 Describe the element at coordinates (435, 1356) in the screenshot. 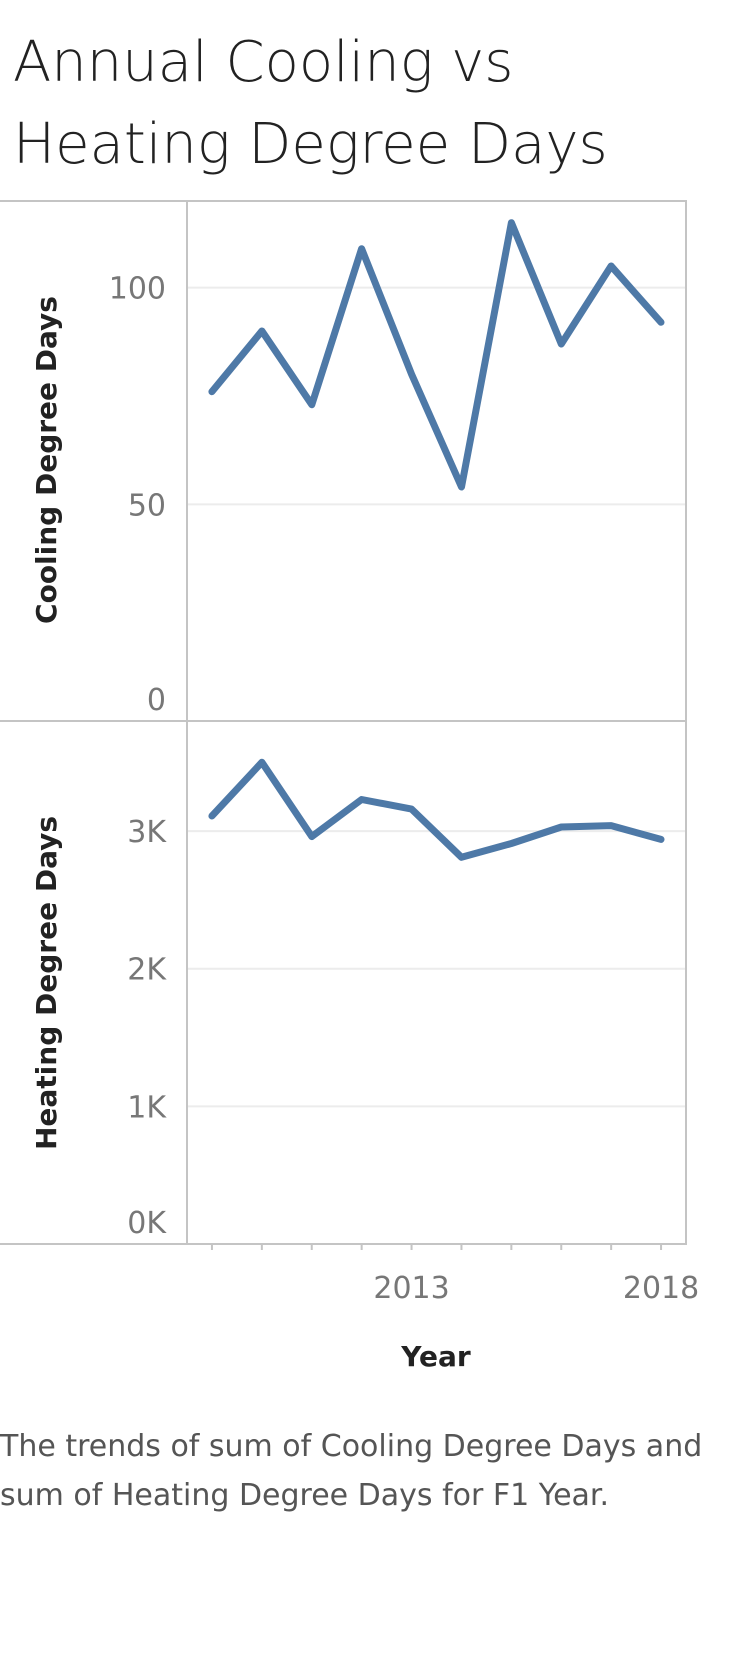

I see `x-axis-title: Year` at that location.